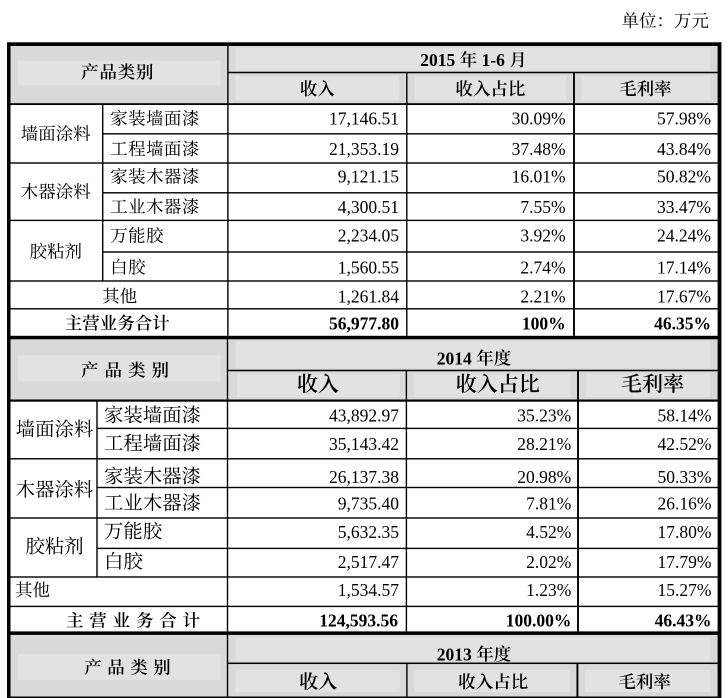 This screenshot has height=698, width=728. What do you see at coordinates (682, 323) in the screenshot?
I see `svg-text: 46.35%` at bounding box center [682, 323].